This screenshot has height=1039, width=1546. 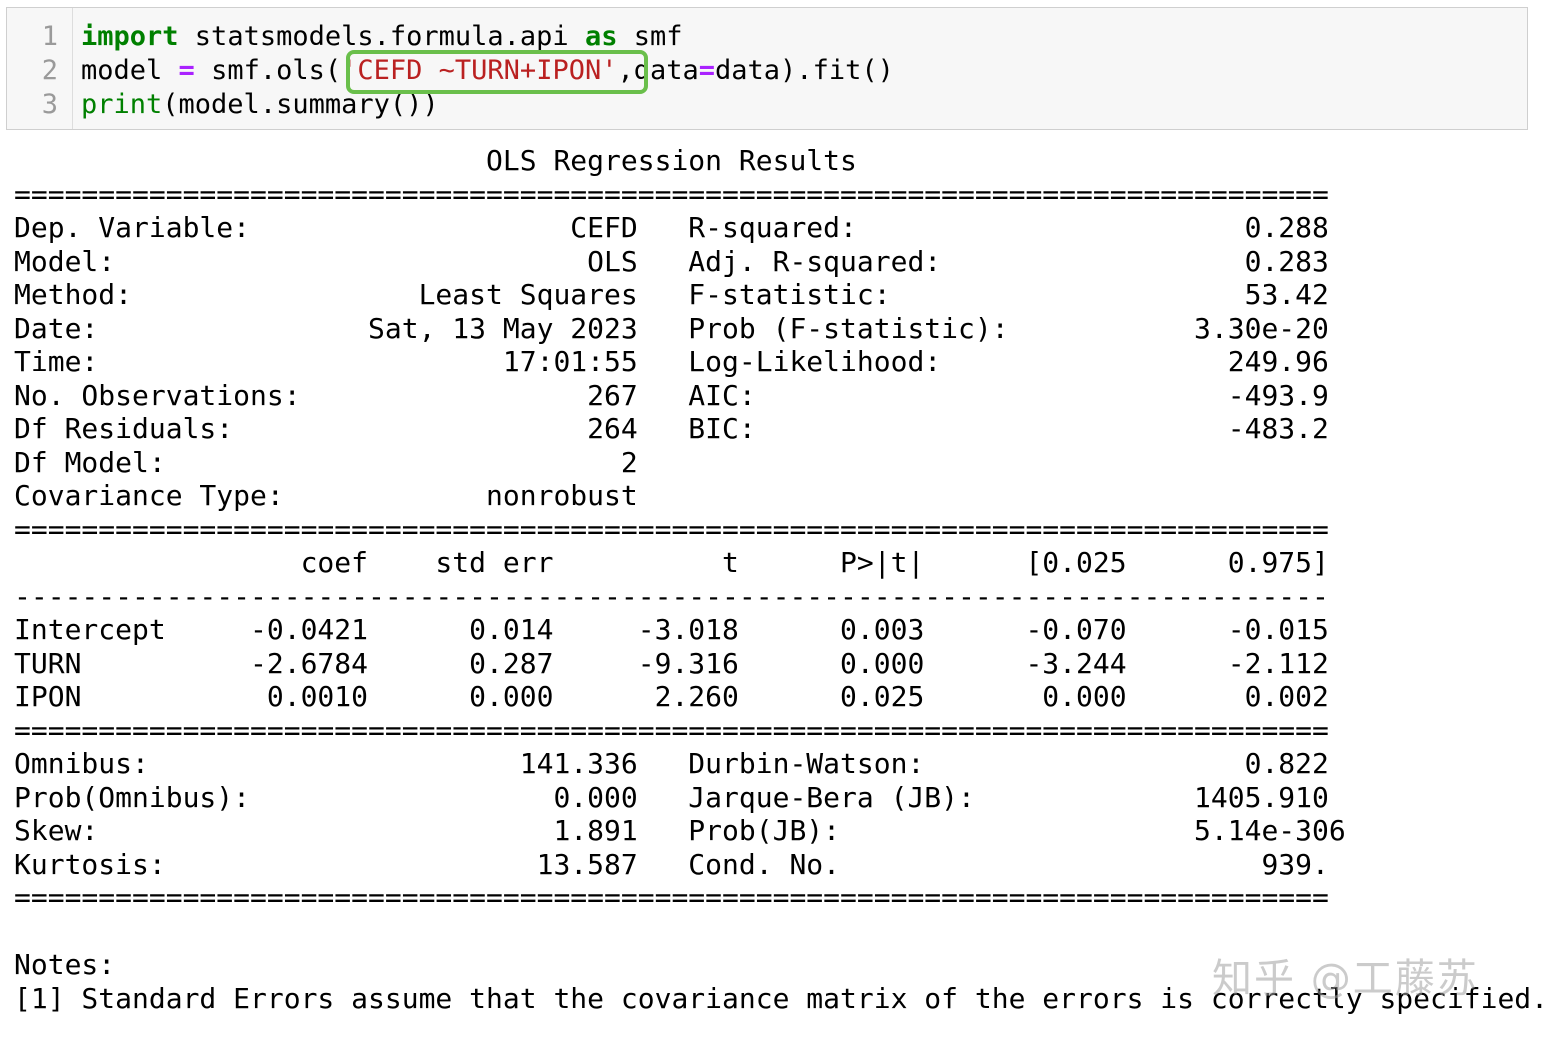 What do you see at coordinates (49, 70) in the screenshot?
I see `line-number: 2` at bounding box center [49, 70].